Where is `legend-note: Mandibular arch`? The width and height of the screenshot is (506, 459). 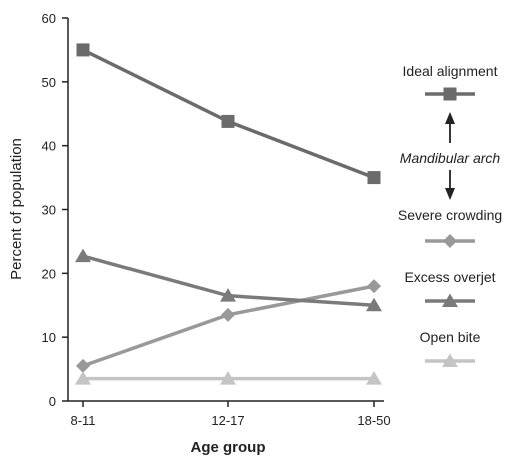 legend-note: Mandibular arch is located at coordinates (450, 158).